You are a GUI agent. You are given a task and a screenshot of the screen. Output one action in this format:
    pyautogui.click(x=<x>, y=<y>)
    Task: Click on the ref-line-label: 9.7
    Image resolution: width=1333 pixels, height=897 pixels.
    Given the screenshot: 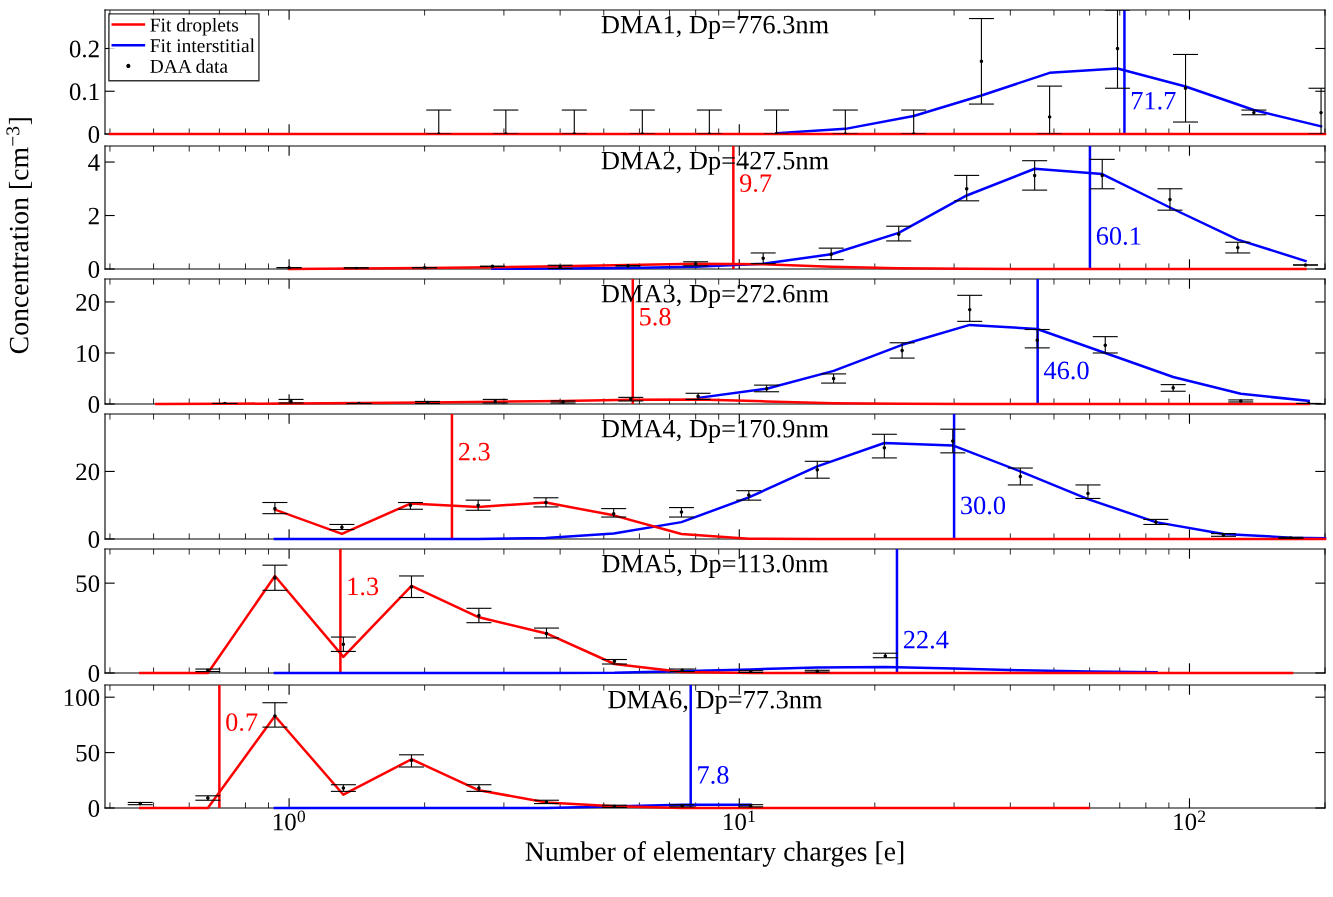 What is the action you would take?
    pyautogui.click(x=755, y=183)
    